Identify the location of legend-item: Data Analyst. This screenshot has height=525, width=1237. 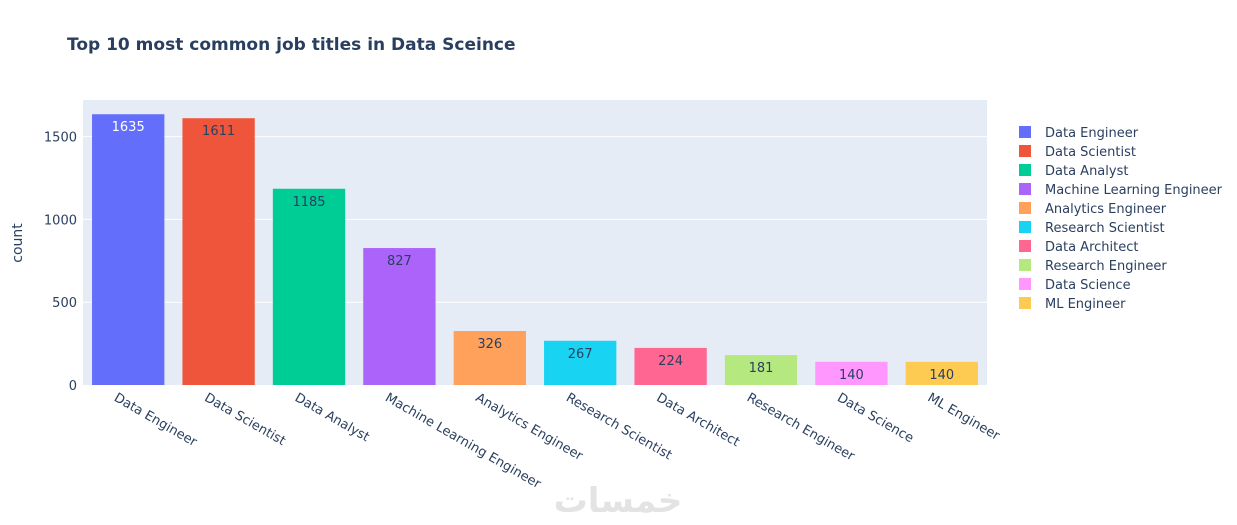
(1073, 171).